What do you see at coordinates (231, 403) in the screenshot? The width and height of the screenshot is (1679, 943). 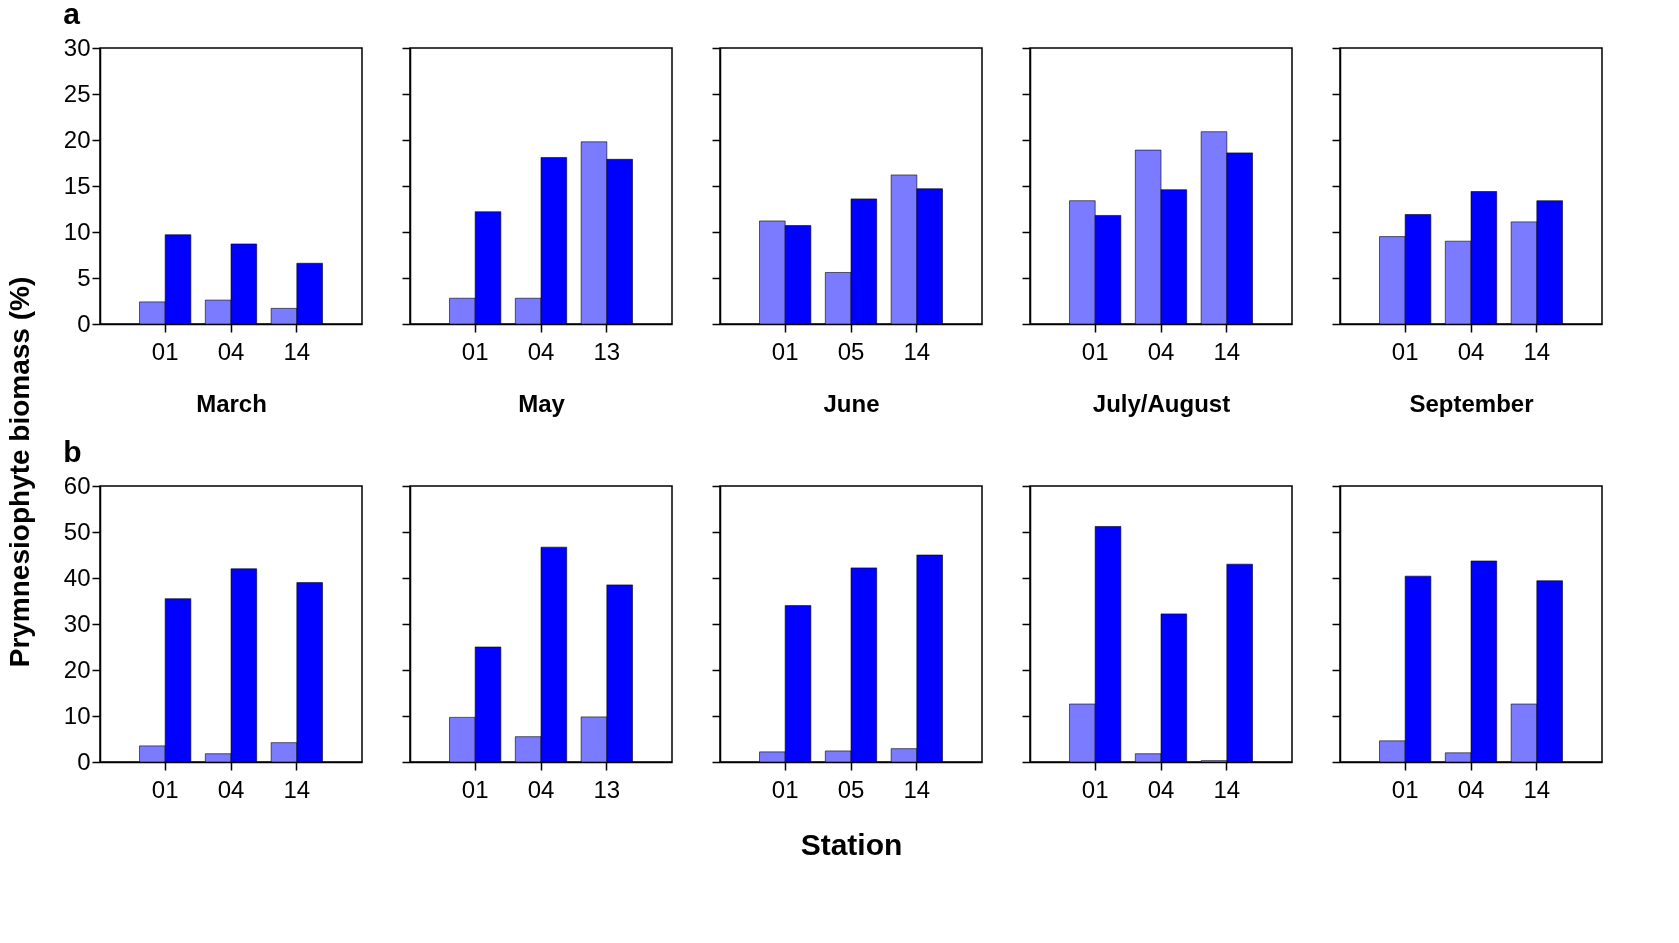 I see `x-axis-title: March` at bounding box center [231, 403].